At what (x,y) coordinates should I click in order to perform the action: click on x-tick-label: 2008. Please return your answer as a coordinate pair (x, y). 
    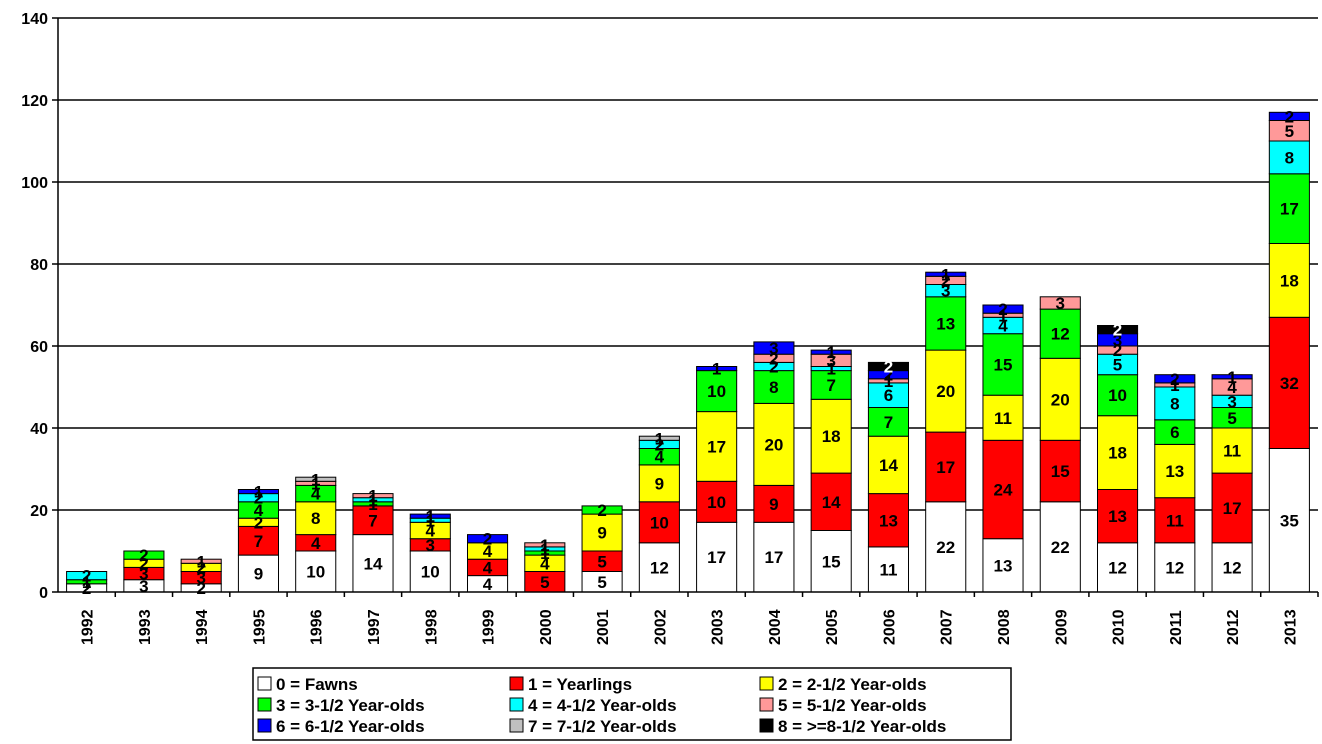
    Looking at the image, I should click on (1004, 627).